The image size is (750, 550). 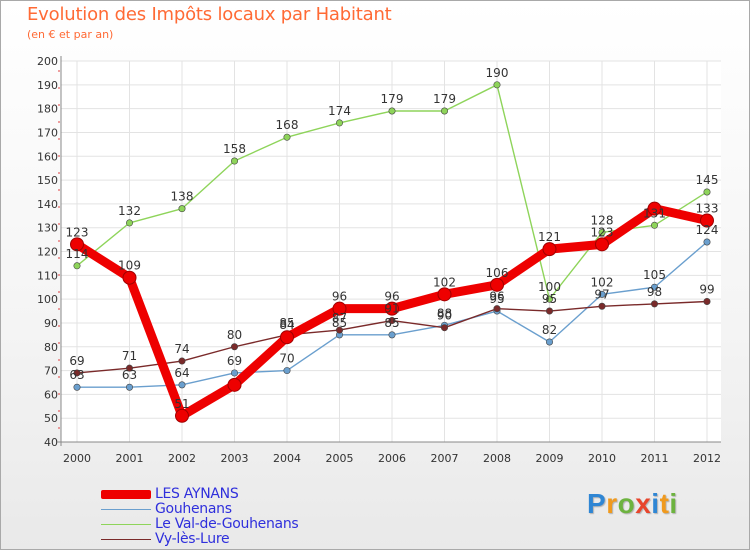 I want to click on data-label-le-val-de-gouhenans: 179, so click(x=392, y=99).